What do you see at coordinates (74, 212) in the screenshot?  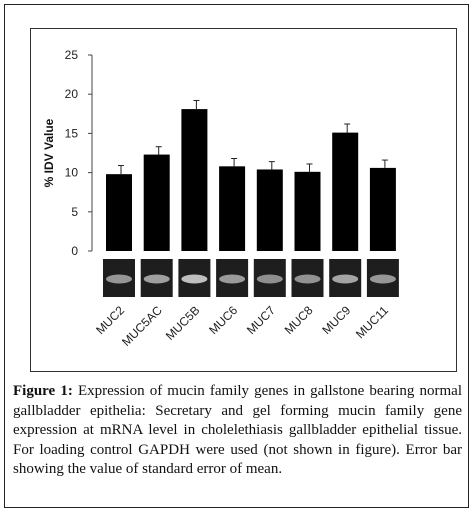 I see `y-tick-label: 5` at bounding box center [74, 212].